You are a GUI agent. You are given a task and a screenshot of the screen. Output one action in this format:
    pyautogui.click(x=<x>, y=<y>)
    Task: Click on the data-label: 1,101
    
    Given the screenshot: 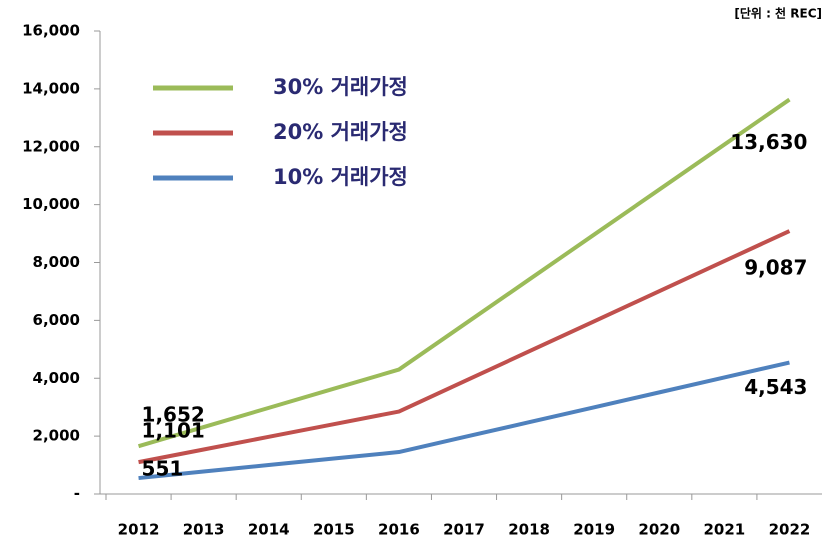 What is the action you would take?
    pyautogui.click(x=173, y=431)
    